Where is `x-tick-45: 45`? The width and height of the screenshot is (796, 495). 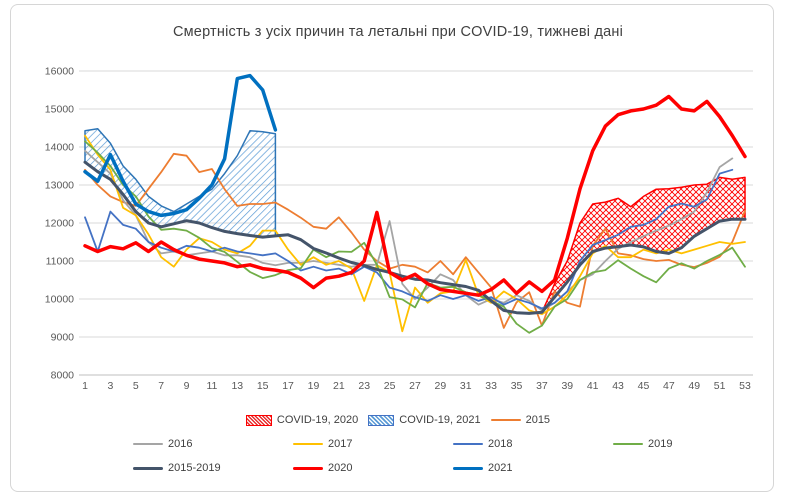
x-tick-45: 45 is located at coordinates (644, 386).